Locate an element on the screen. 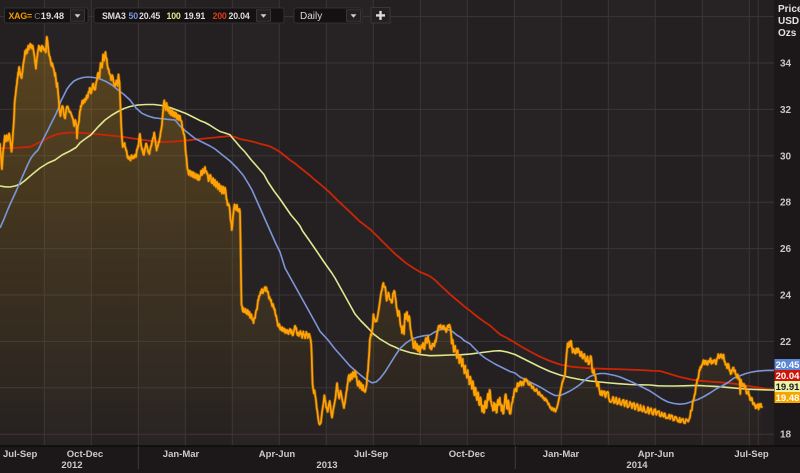 The width and height of the screenshot is (800, 473). svg-text: 30 is located at coordinates (786, 156).